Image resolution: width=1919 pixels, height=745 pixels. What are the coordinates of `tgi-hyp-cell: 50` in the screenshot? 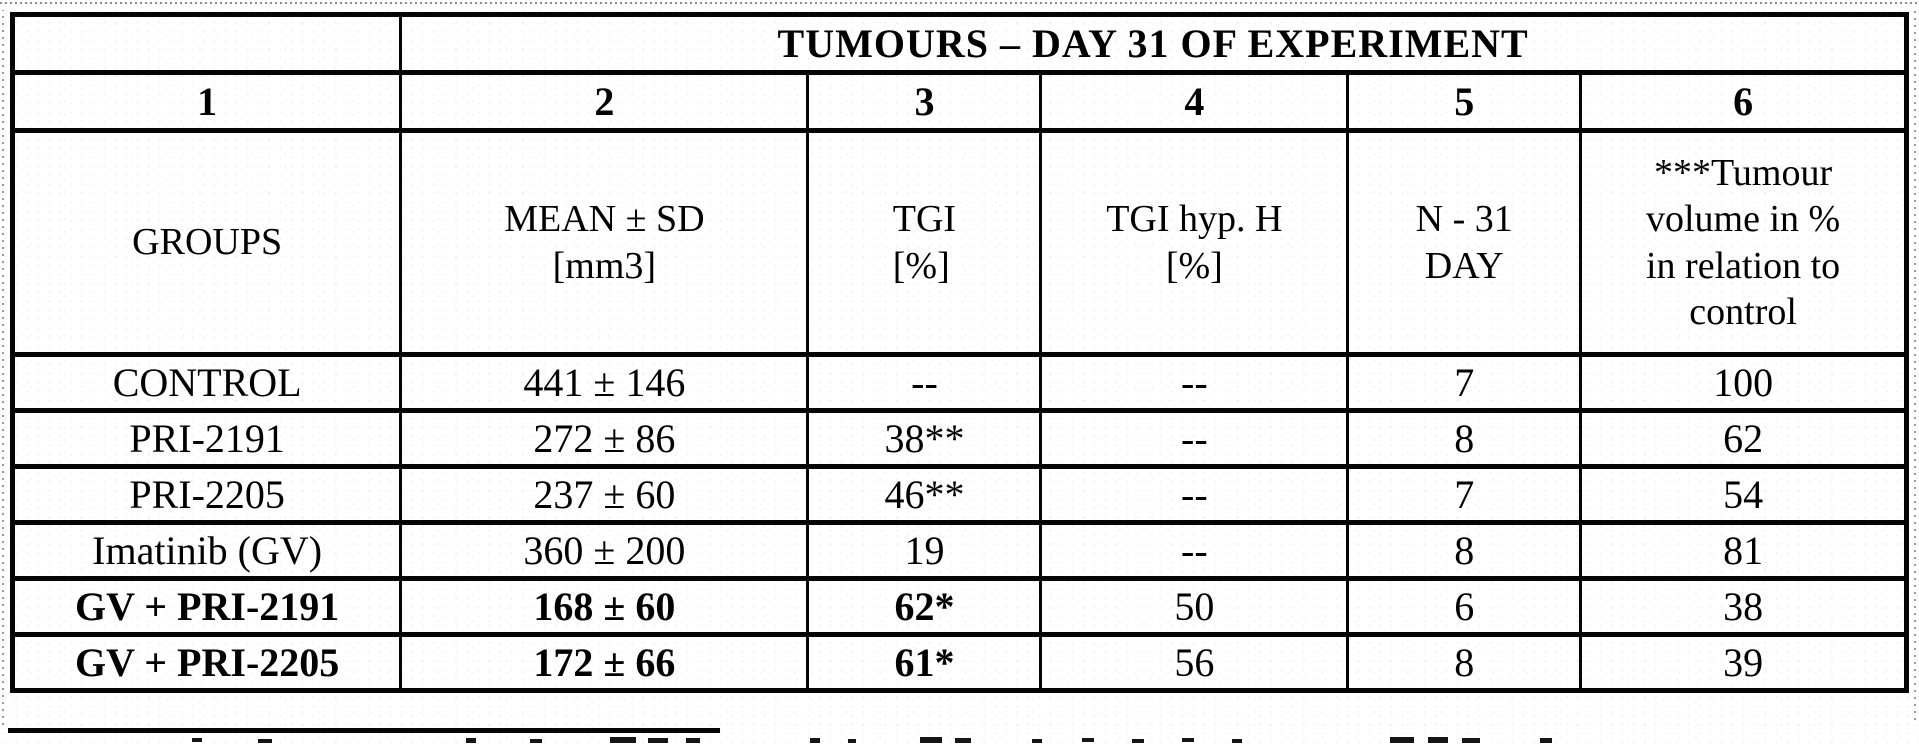 It's located at (1194, 606).